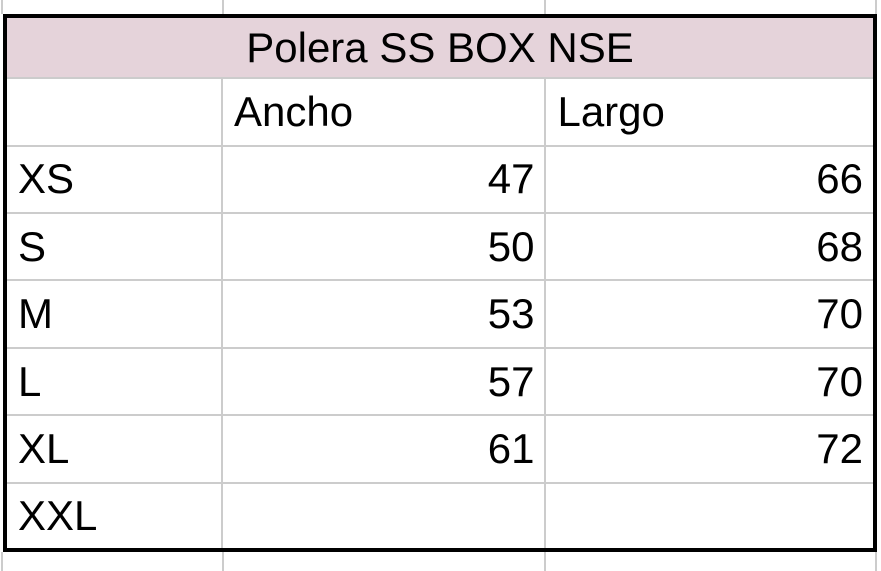  Describe the element at coordinates (113, 516) in the screenshot. I see `size-cell: XXL` at that location.